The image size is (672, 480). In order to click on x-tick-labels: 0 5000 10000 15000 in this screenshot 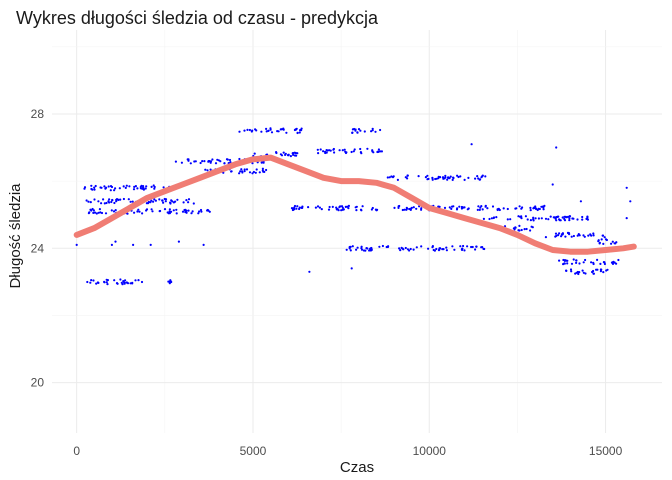, I will do `click(347, 451)`.